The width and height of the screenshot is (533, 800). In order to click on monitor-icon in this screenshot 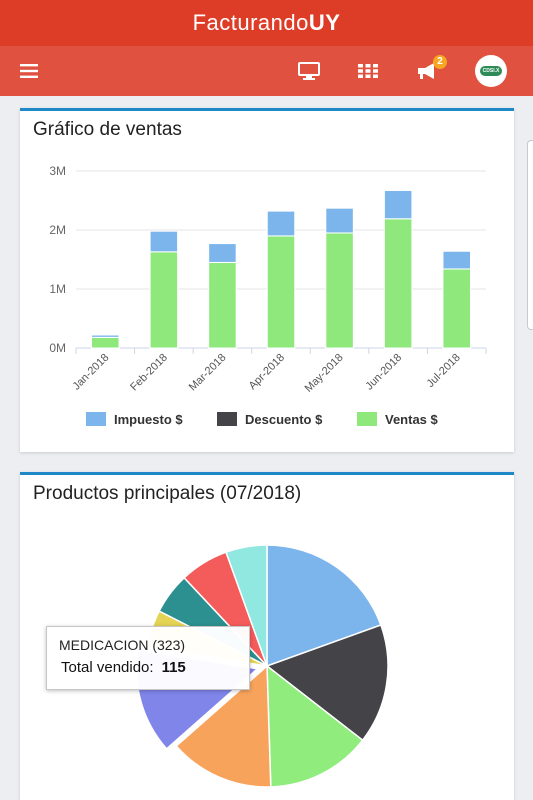, I will do `click(309, 71)`.